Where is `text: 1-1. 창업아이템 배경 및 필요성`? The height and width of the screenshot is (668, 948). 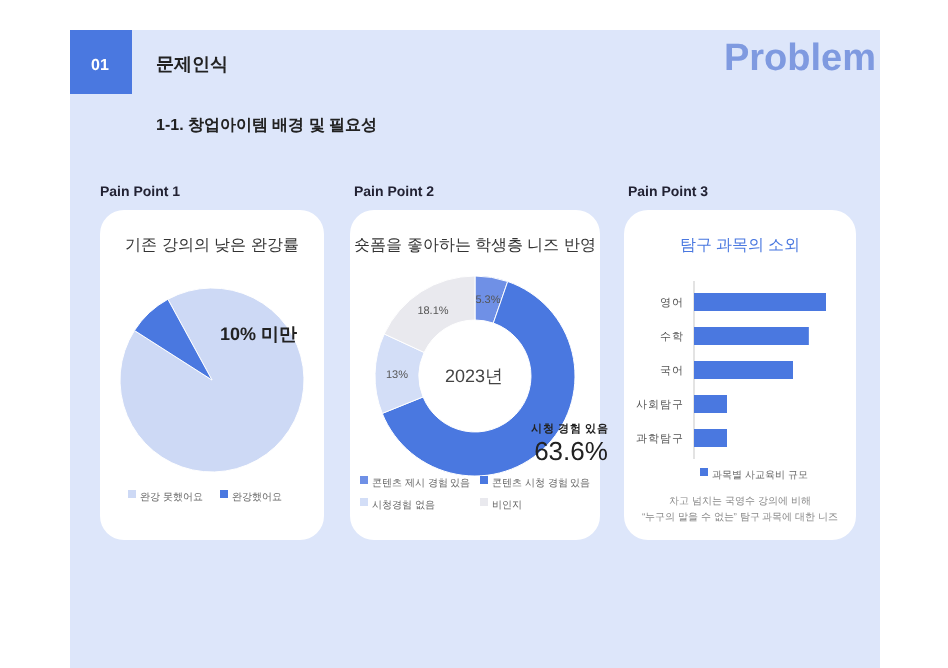
text: 1-1. 창업아이템 배경 및 필요성 is located at coordinates (267, 125).